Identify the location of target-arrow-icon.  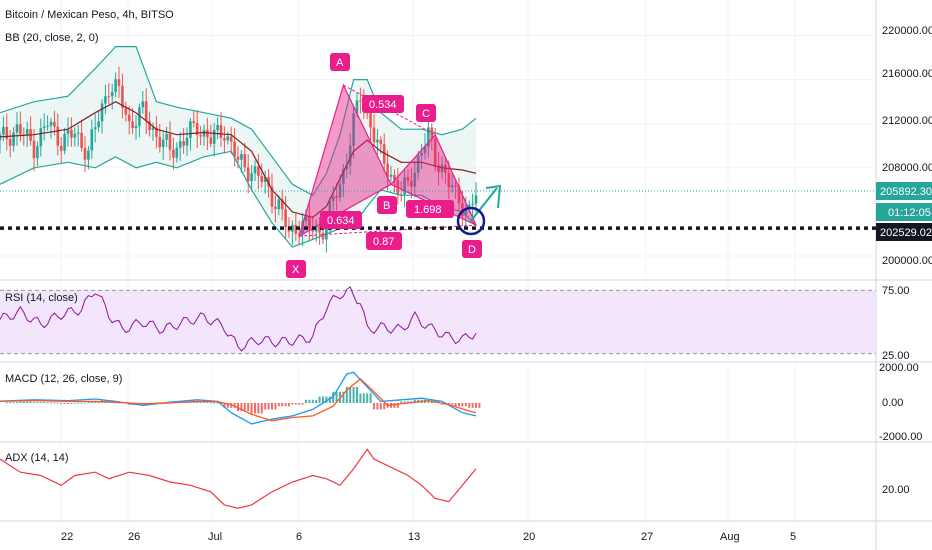
(485, 203).